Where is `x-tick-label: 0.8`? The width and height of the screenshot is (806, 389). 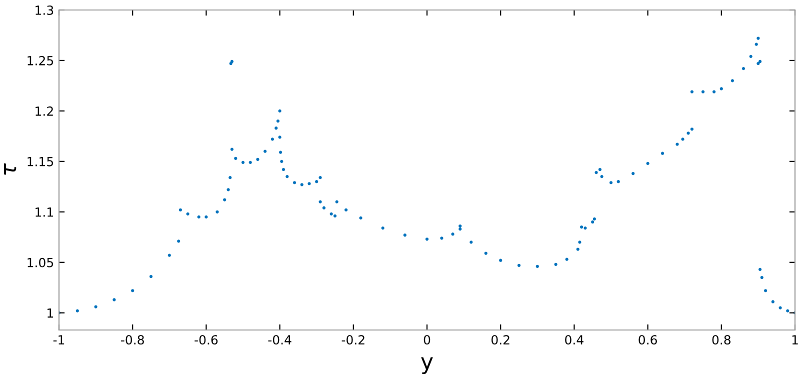
x-tick-label: 0.8 is located at coordinates (721, 340).